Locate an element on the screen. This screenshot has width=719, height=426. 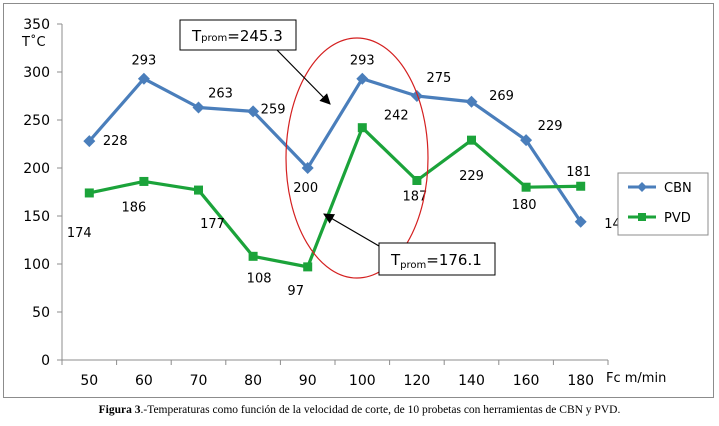
y-tick-label: 100 is located at coordinates (36, 265).